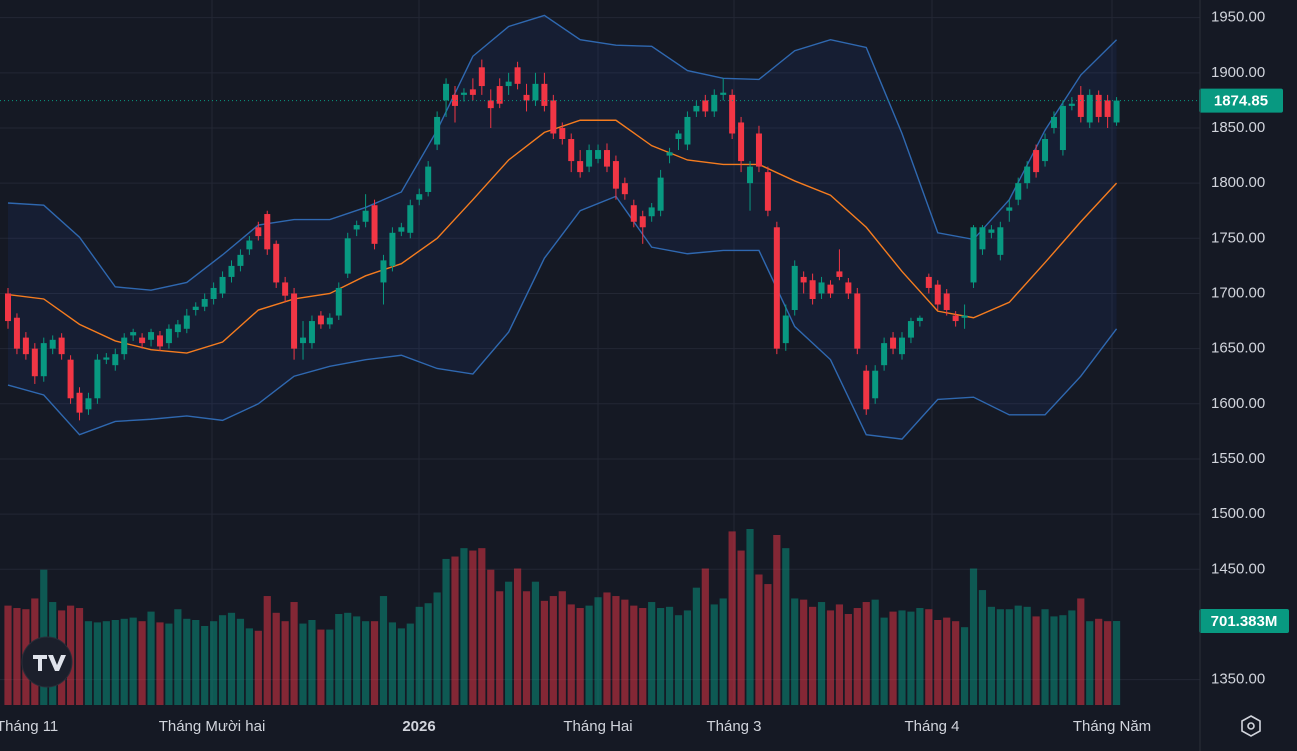 The height and width of the screenshot is (751, 1297). What do you see at coordinates (597, 726) in the screenshot?
I see `x-tick-label: Tháng Hai` at bounding box center [597, 726].